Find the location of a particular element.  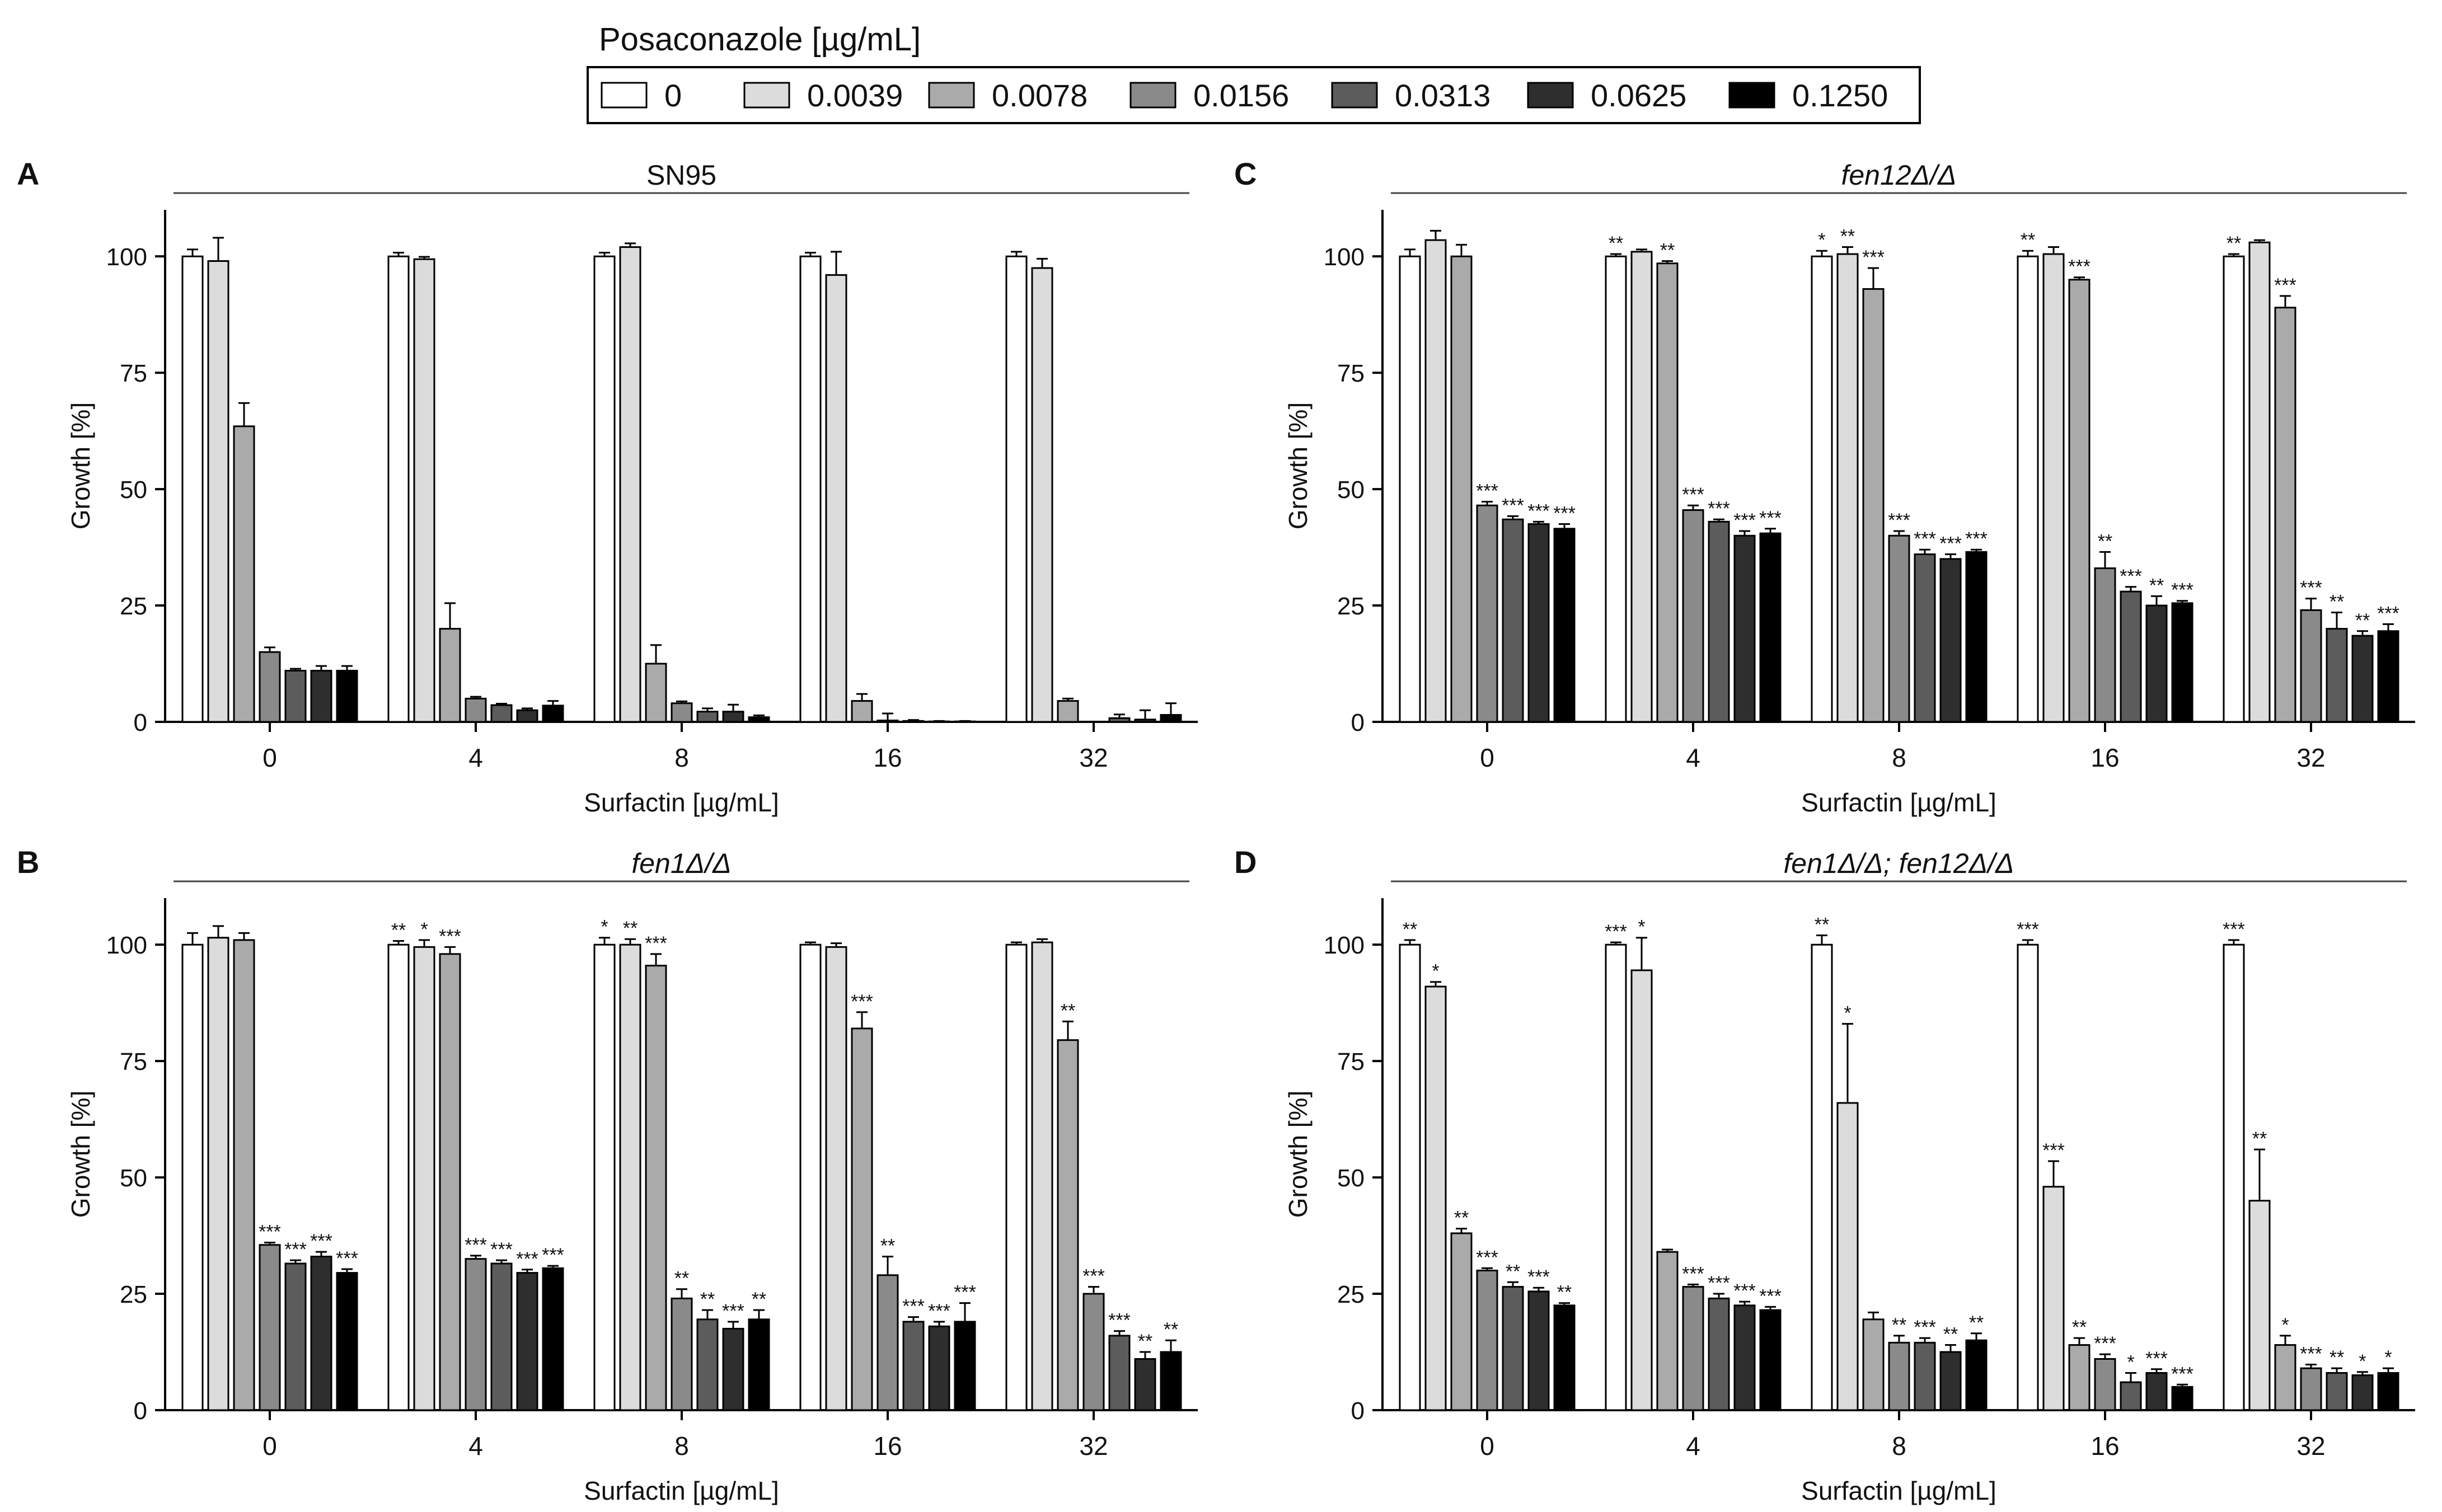

panel-title: SN95 is located at coordinates (681, 175).